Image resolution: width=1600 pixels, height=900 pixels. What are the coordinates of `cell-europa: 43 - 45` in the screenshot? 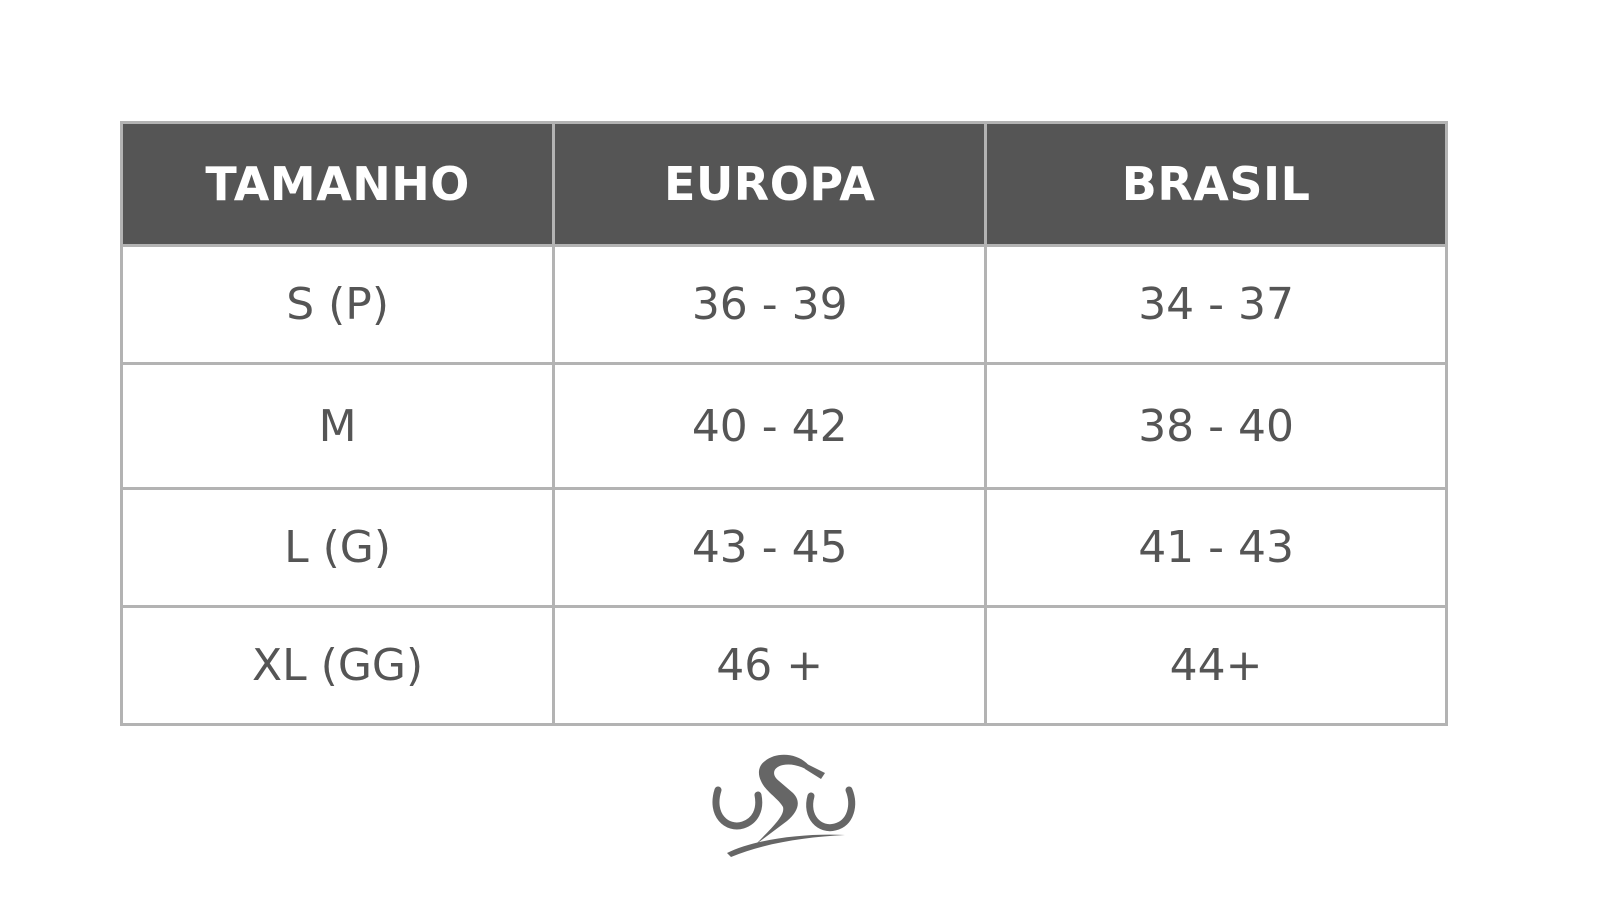 It's located at (770, 547).